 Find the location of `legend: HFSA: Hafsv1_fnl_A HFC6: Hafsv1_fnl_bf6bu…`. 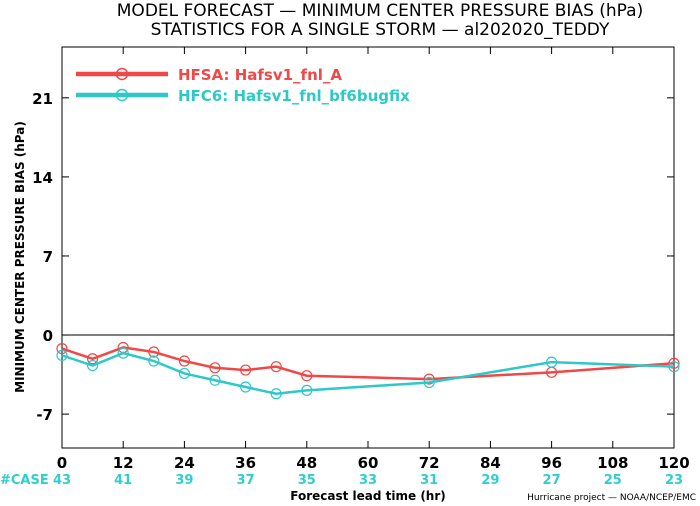

legend: HFSA: Hafsv1_fnl_A HFC6: Hafsv1_fnl_bf6bu… is located at coordinates (243, 85).